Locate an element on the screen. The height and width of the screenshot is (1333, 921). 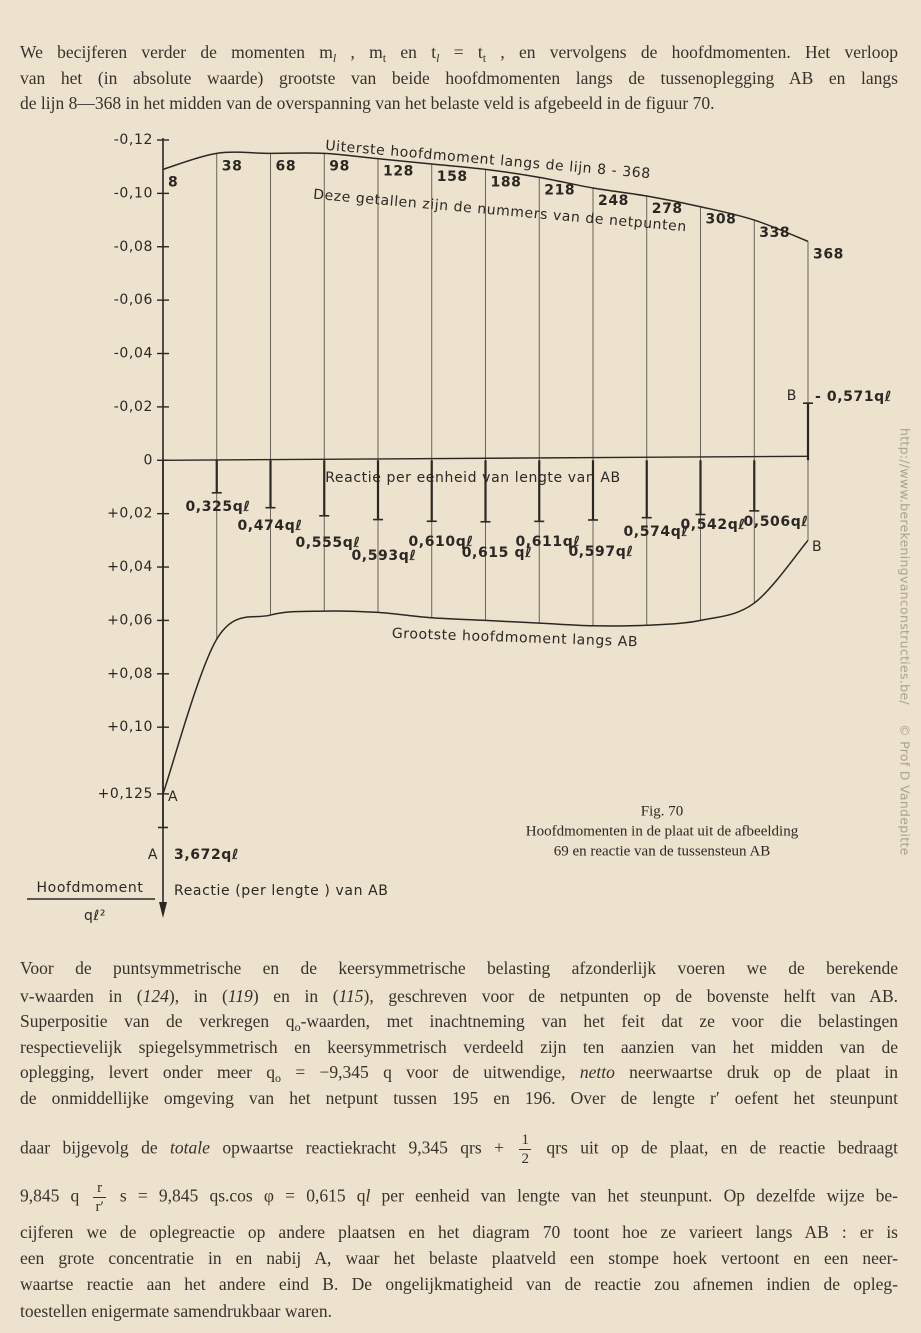
text-run: We becijferen verder de momenten m is located at coordinates (176, 52).